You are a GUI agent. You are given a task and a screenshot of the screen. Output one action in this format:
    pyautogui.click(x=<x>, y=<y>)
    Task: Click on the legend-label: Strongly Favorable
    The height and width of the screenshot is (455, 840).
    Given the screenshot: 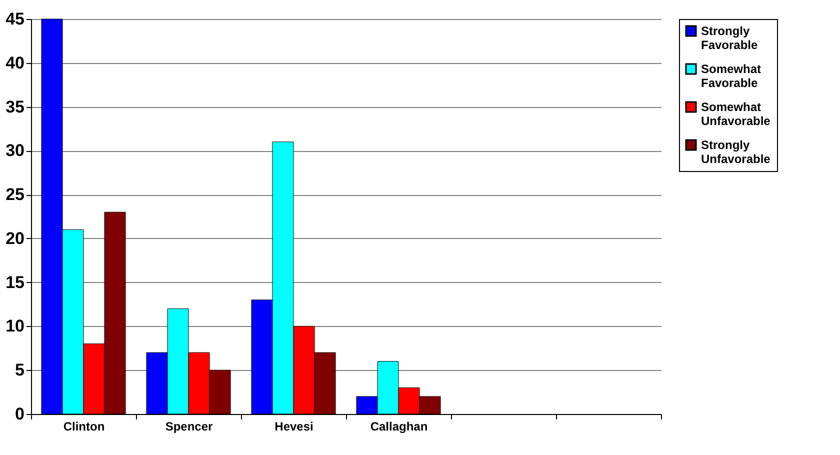 What is the action you would take?
    pyautogui.click(x=729, y=38)
    